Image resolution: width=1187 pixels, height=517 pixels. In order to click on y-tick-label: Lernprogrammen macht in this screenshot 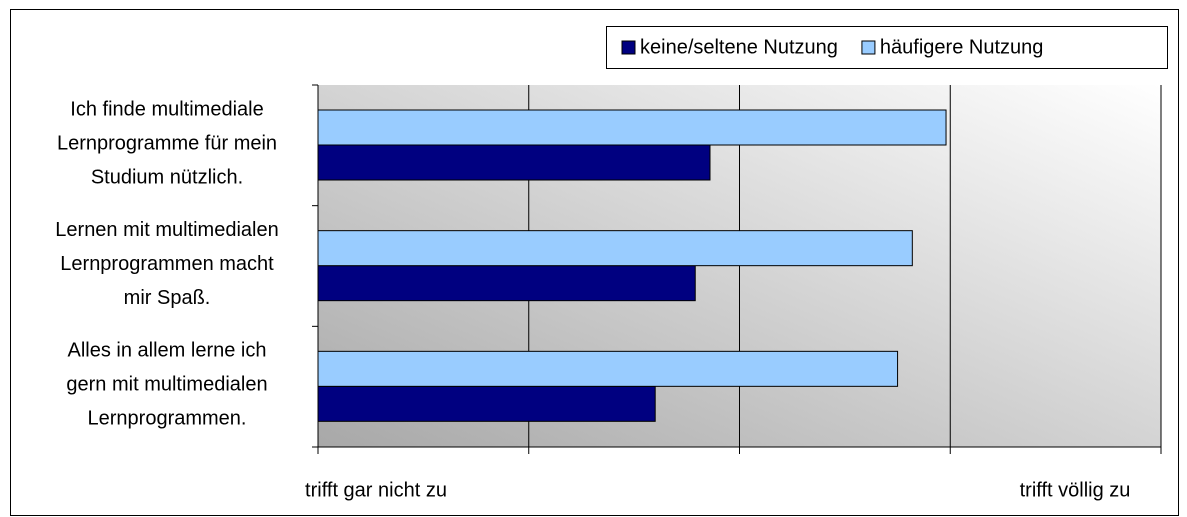, I will do `click(167, 264)`.